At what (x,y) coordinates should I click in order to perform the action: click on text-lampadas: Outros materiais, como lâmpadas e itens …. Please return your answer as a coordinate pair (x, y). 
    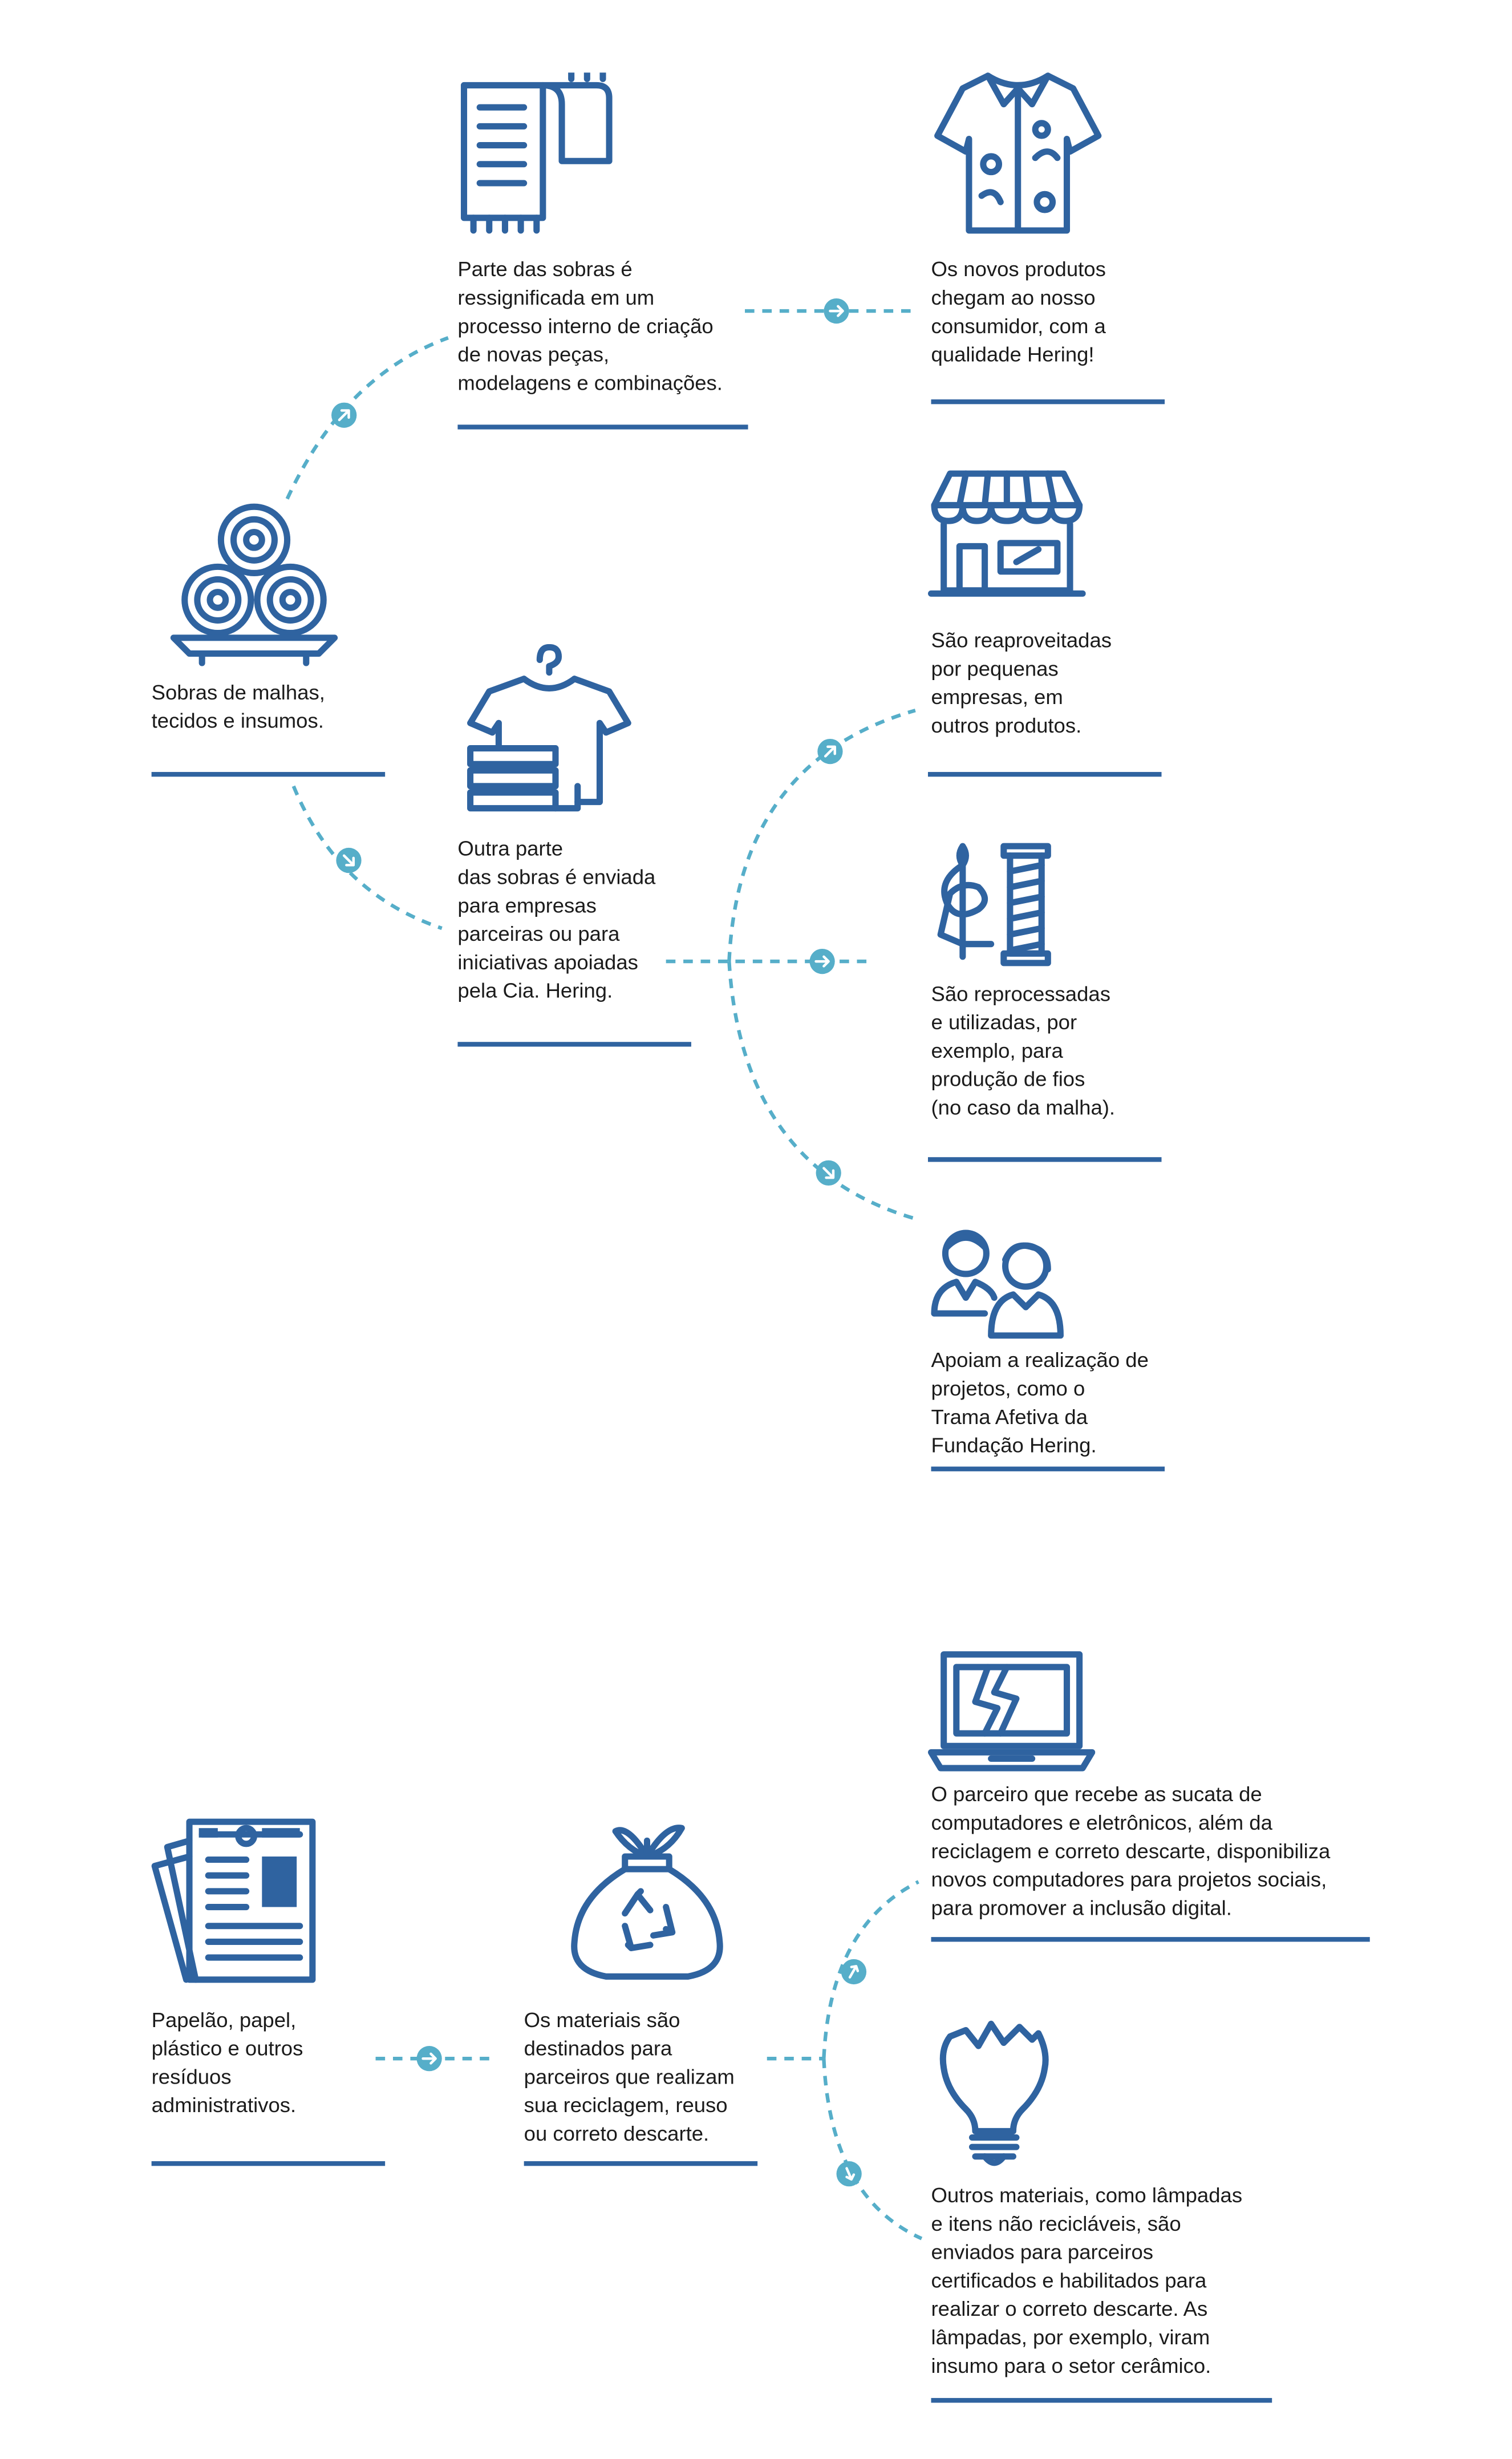
    Looking at the image, I should click on (1087, 2280).